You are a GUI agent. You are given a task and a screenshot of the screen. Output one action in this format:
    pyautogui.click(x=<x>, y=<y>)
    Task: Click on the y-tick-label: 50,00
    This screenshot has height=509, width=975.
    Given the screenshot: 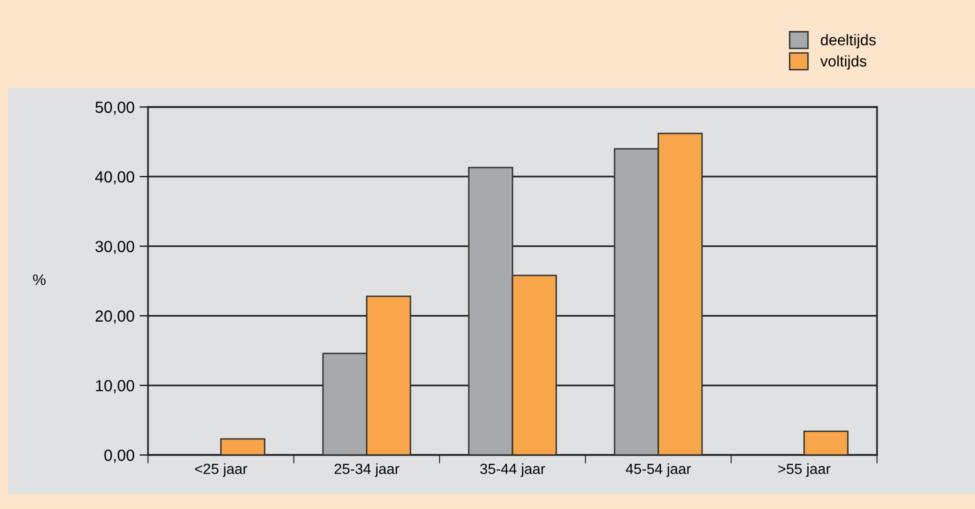 What is the action you would take?
    pyautogui.click(x=114, y=108)
    